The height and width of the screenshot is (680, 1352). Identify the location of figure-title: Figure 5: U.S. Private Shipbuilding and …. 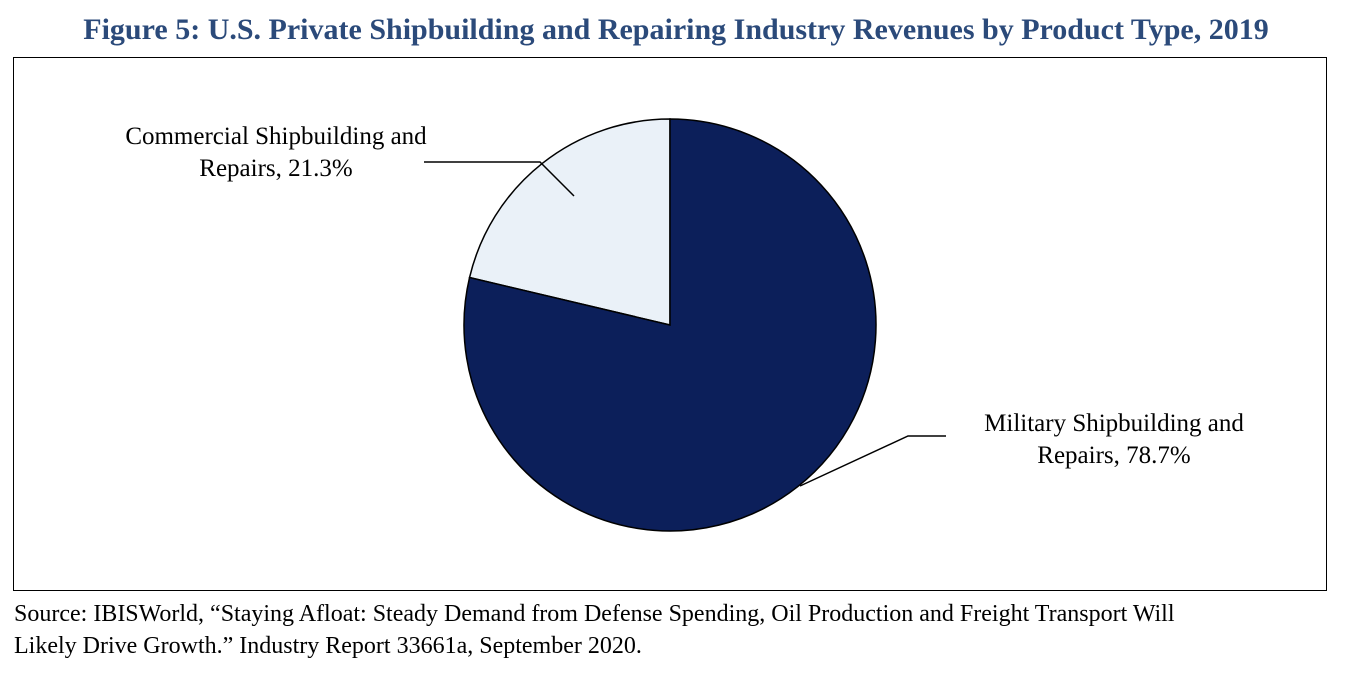
(676, 29).